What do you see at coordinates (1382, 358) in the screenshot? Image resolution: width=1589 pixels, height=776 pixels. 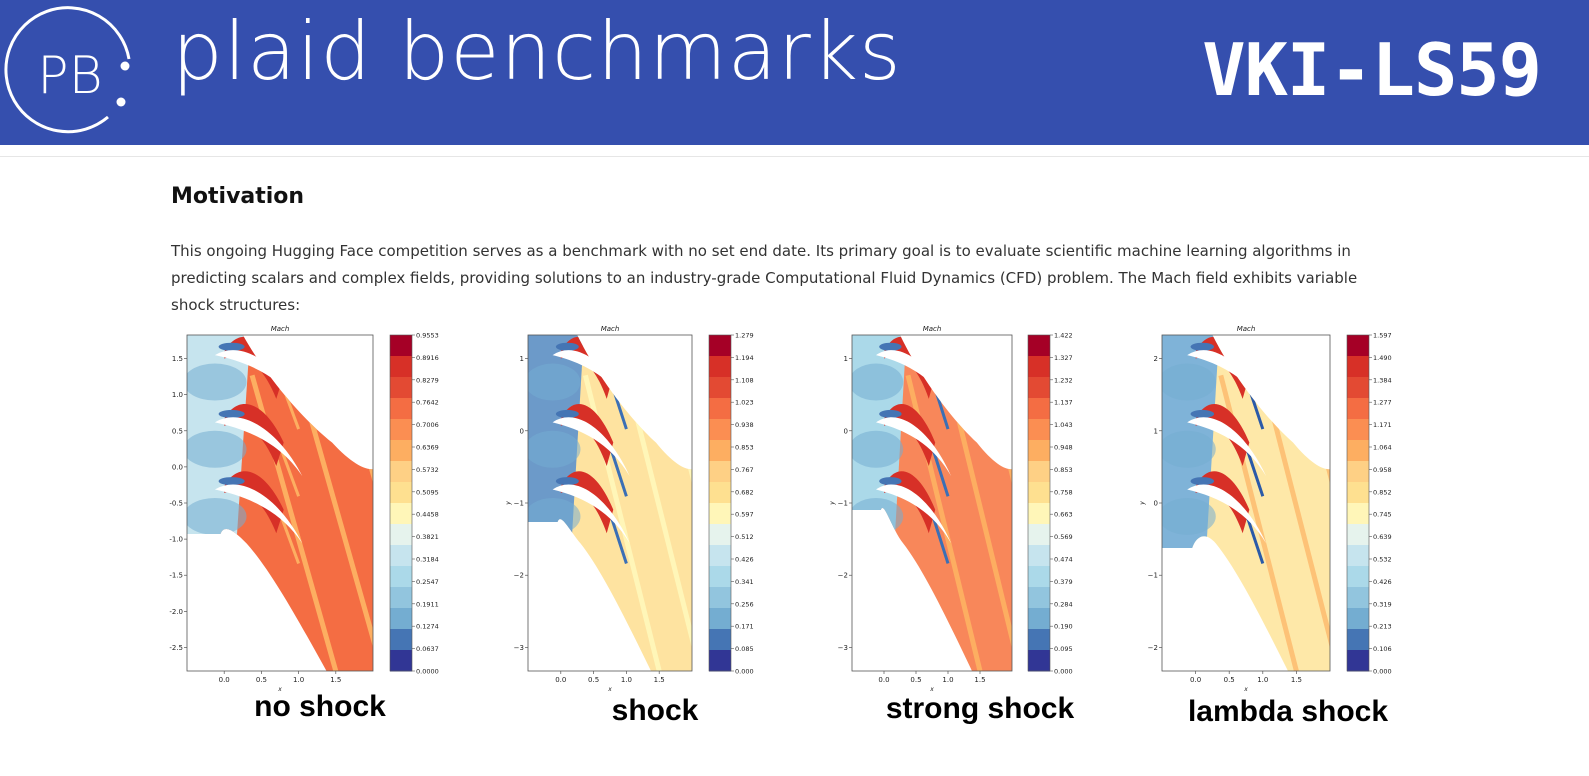 I see `colorbar-tick-label: 1.490` at bounding box center [1382, 358].